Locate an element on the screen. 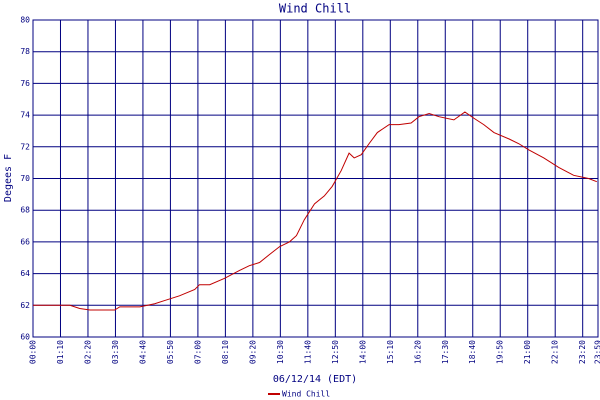 The width and height of the screenshot is (600, 400). x-tick-label: 02:20 is located at coordinates (87, 352).